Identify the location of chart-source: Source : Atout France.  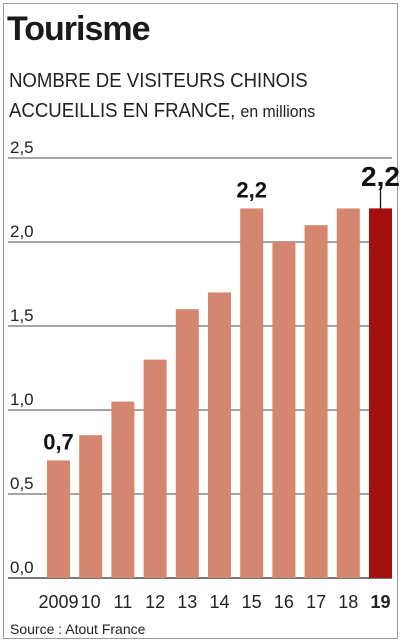
(78, 629).